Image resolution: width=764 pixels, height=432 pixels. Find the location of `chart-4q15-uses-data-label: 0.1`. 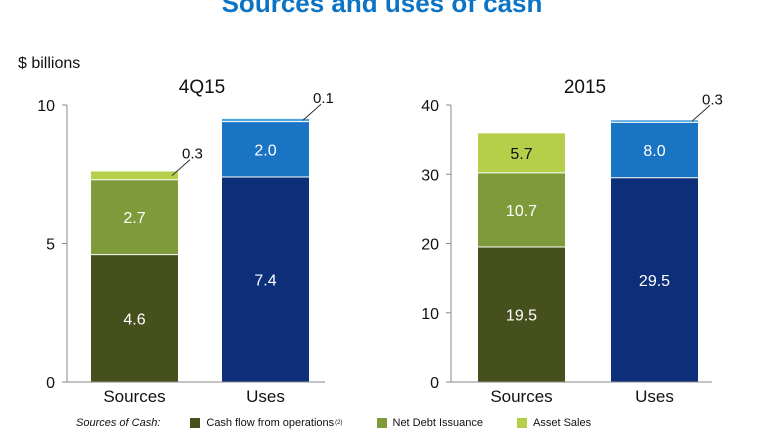

chart-4q15-uses-data-label: 0.1 is located at coordinates (323, 98).